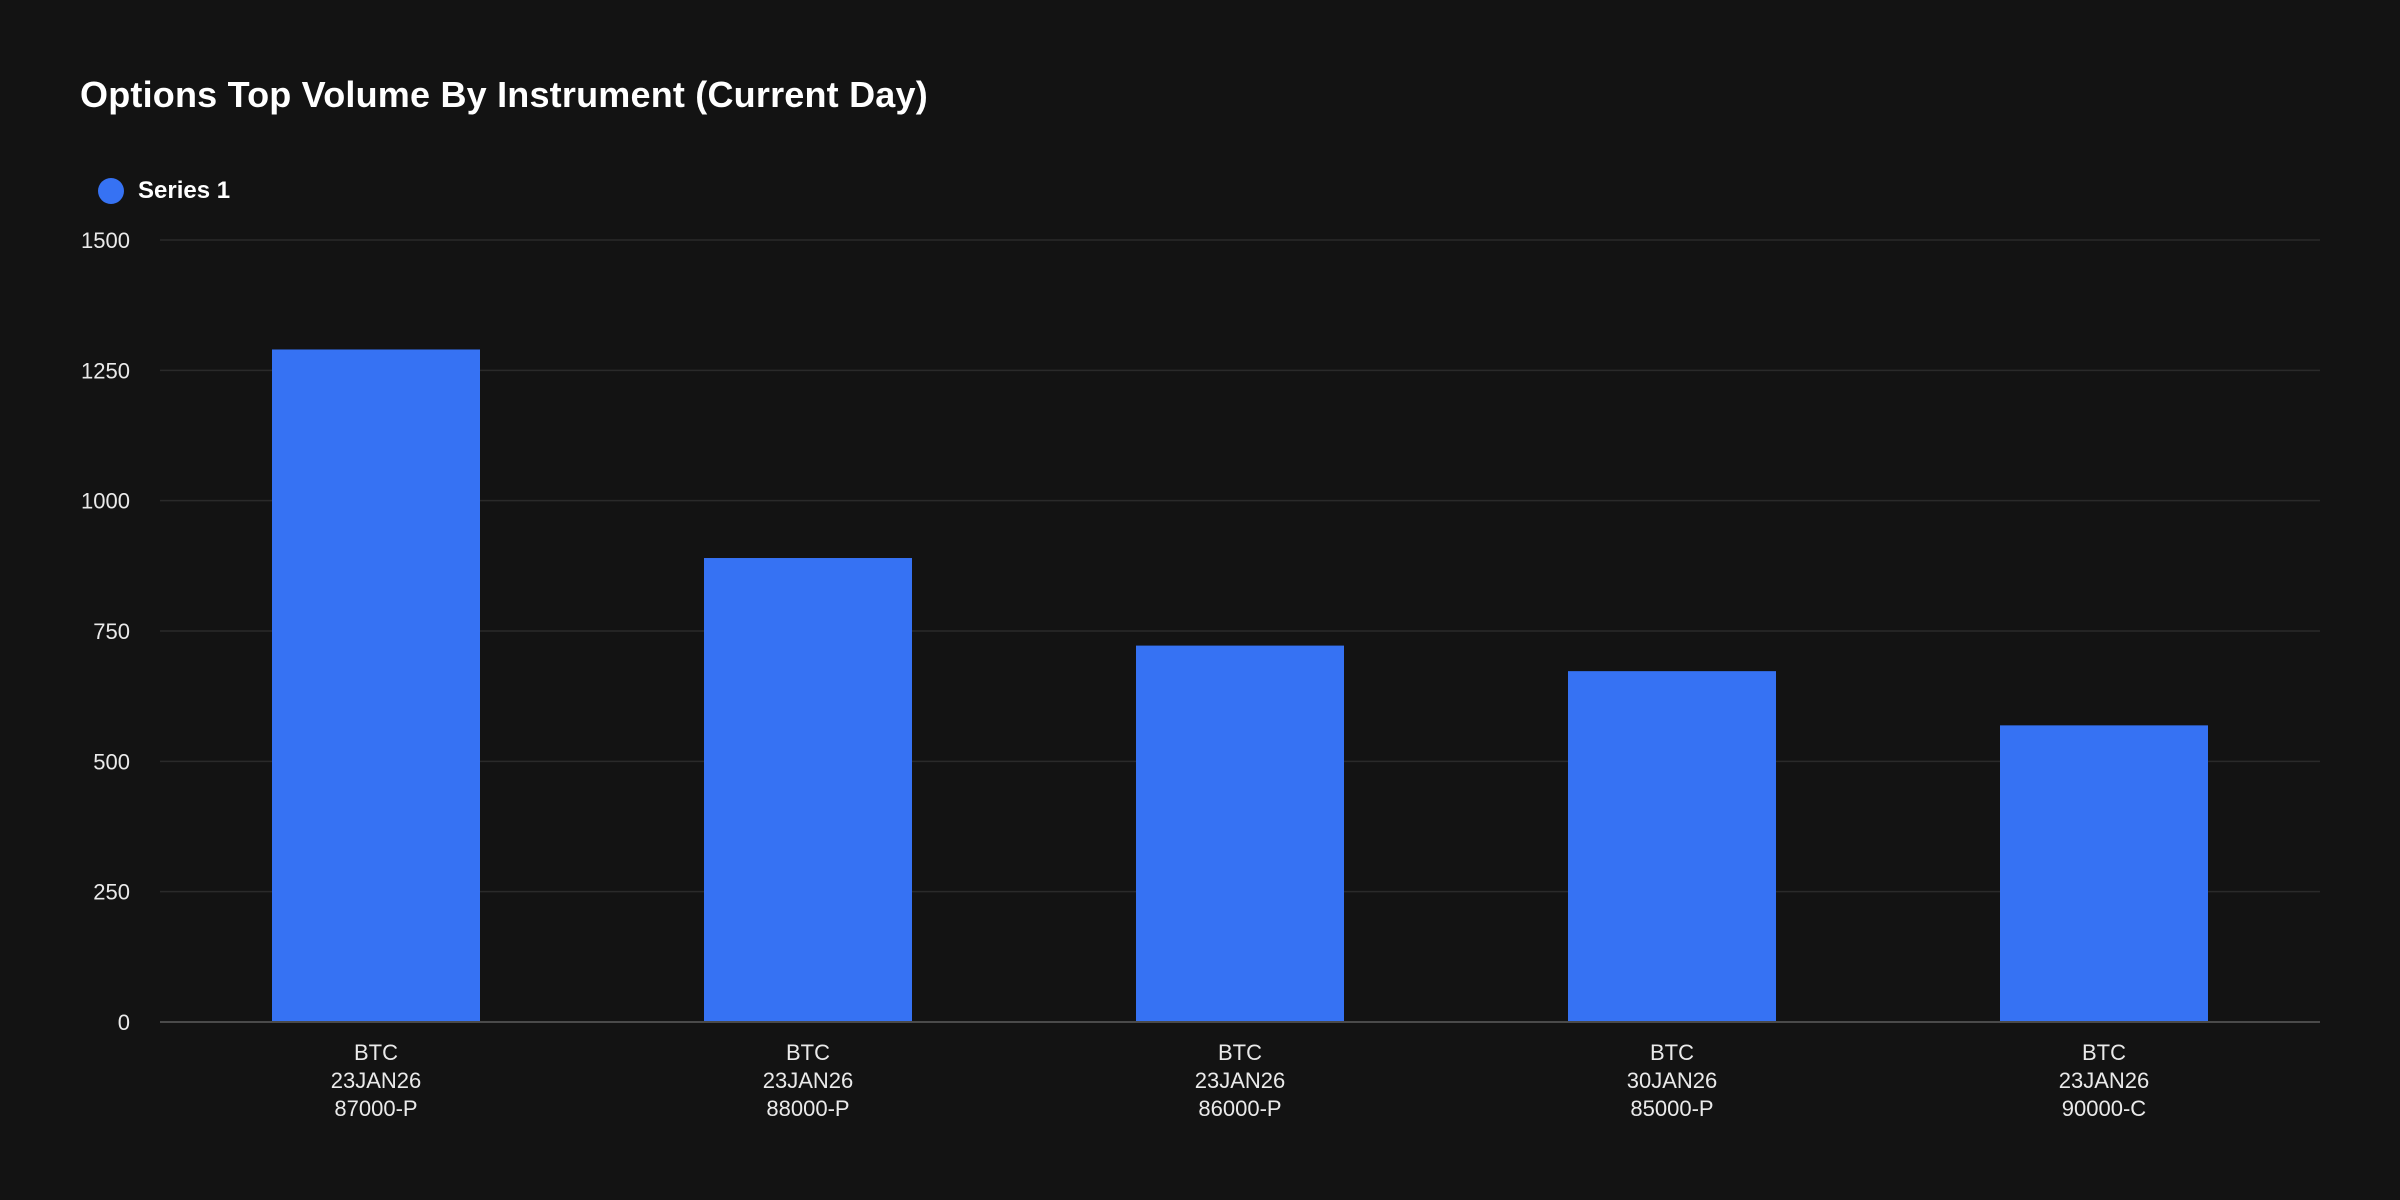  What do you see at coordinates (111, 191) in the screenshot?
I see `legend-swatch-circle-icon` at bounding box center [111, 191].